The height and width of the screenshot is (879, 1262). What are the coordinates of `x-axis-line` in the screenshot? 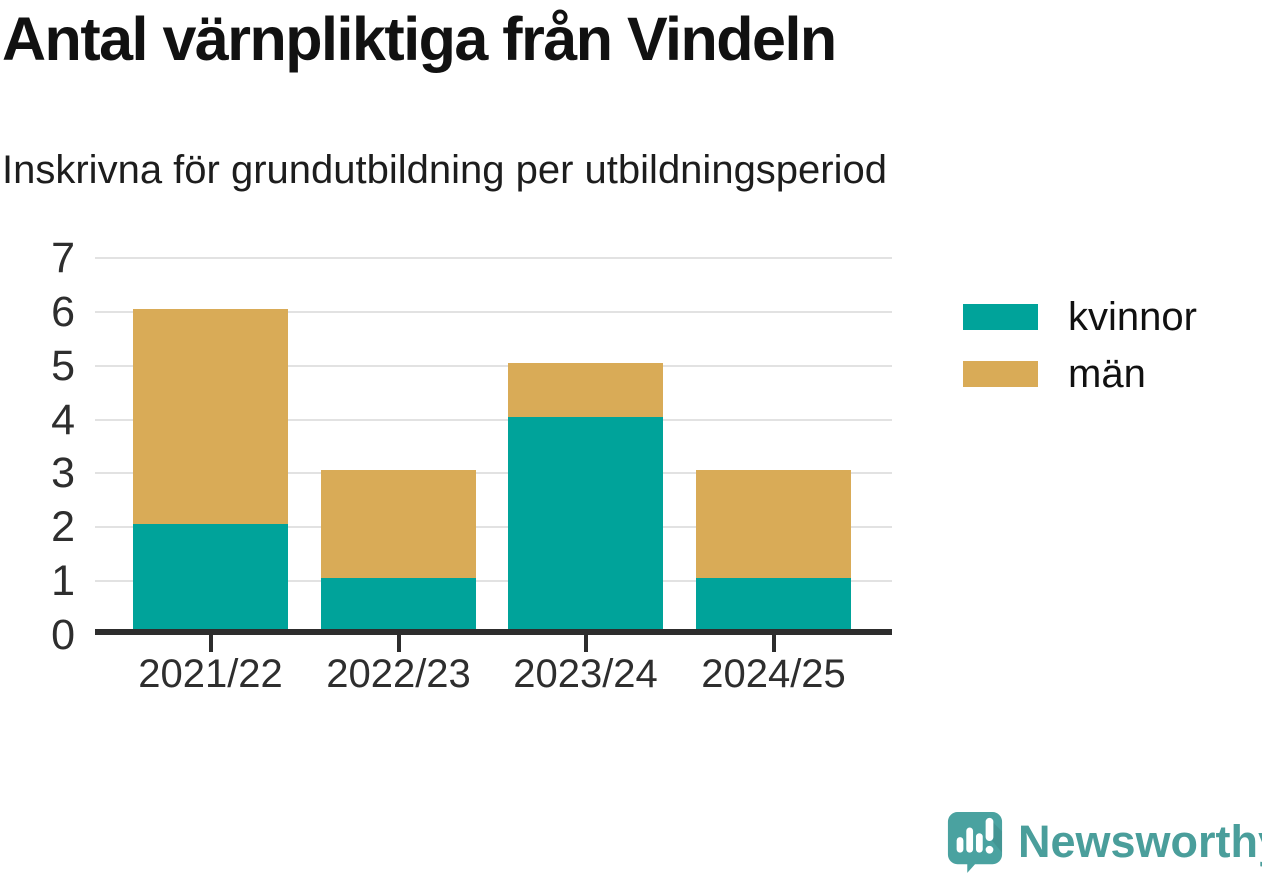 It's located at (493, 632).